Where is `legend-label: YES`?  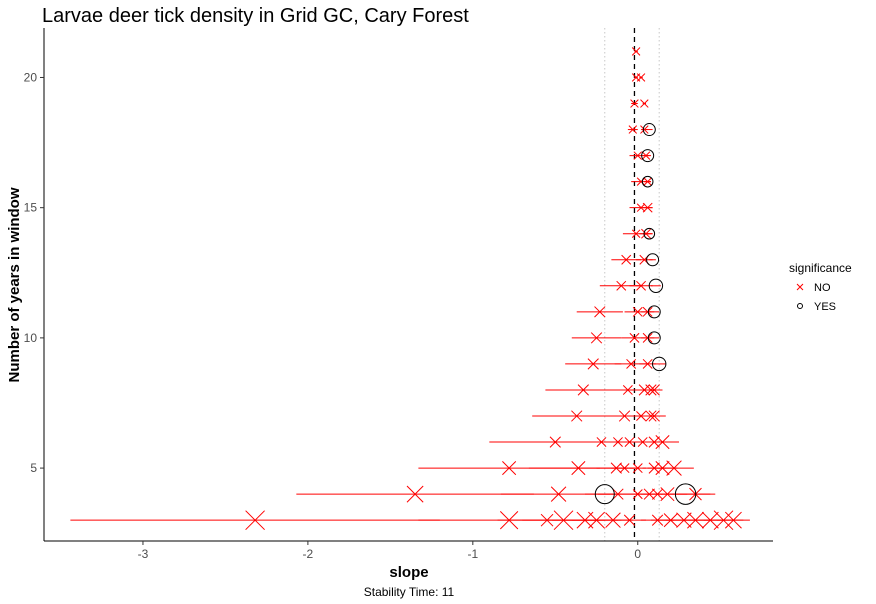
legend-label: YES is located at coordinates (825, 307).